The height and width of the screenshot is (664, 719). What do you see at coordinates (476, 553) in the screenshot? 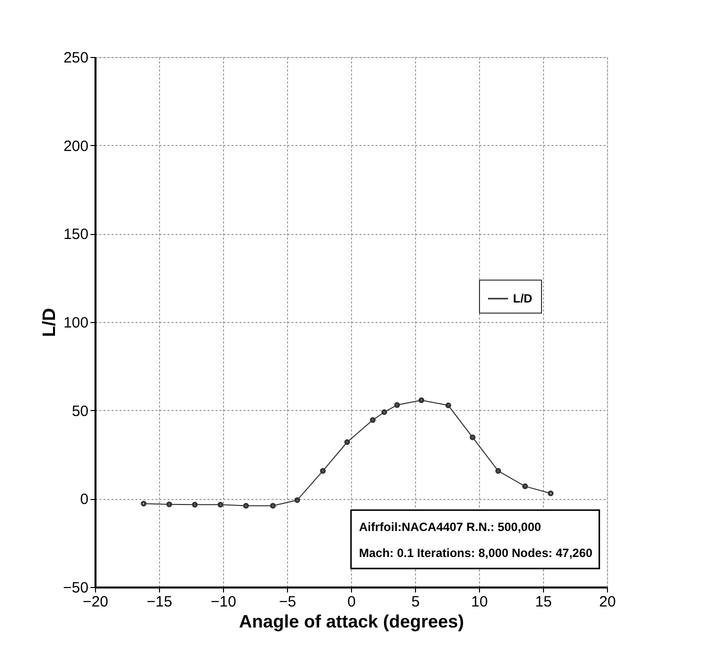
I see `annotation: Mach: 0.1 Iterations: 8,000 Nodes: 47,260` at bounding box center [476, 553].